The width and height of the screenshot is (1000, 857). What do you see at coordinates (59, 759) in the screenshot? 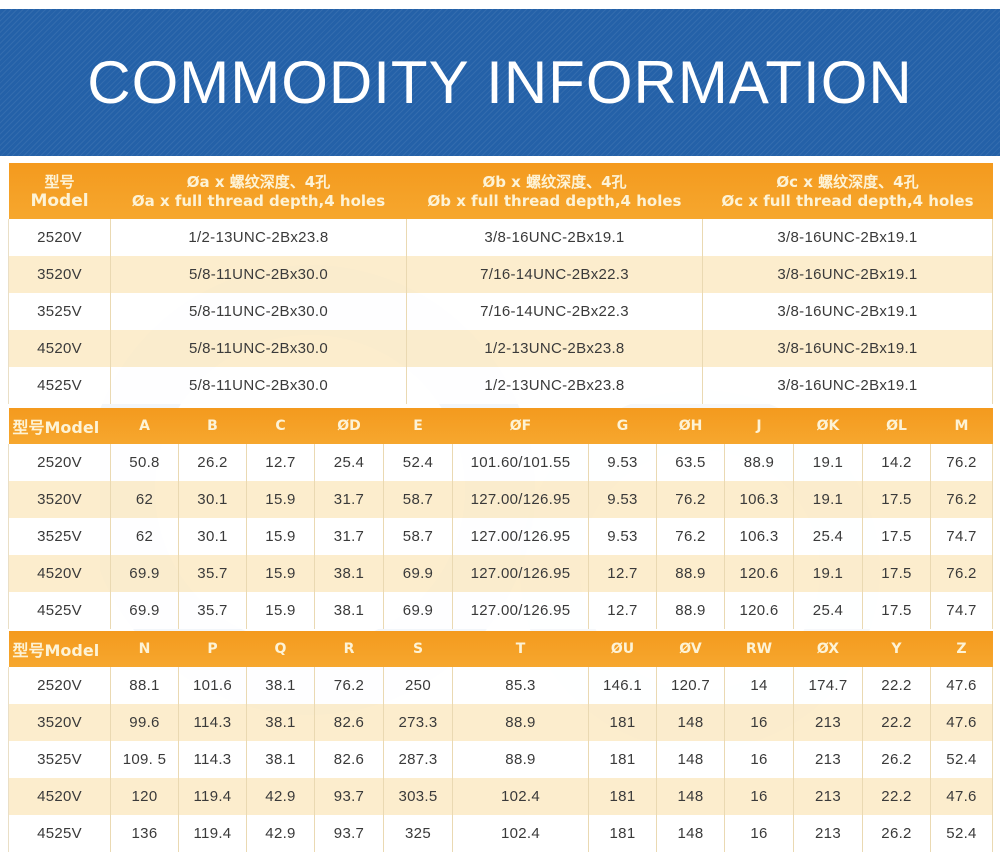
I see `model-cell: 3525V` at bounding box center [59, 759].